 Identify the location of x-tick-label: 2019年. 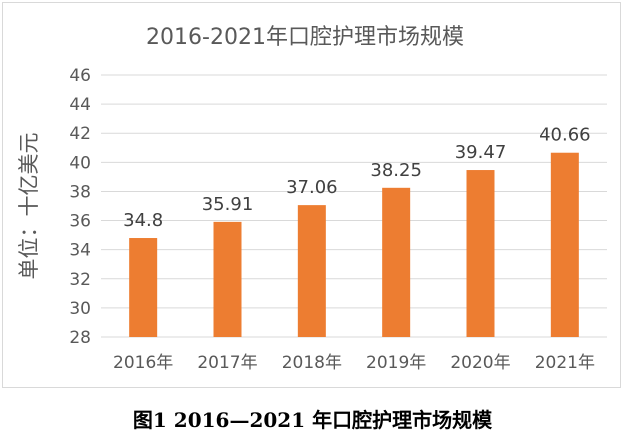
(396, 363).